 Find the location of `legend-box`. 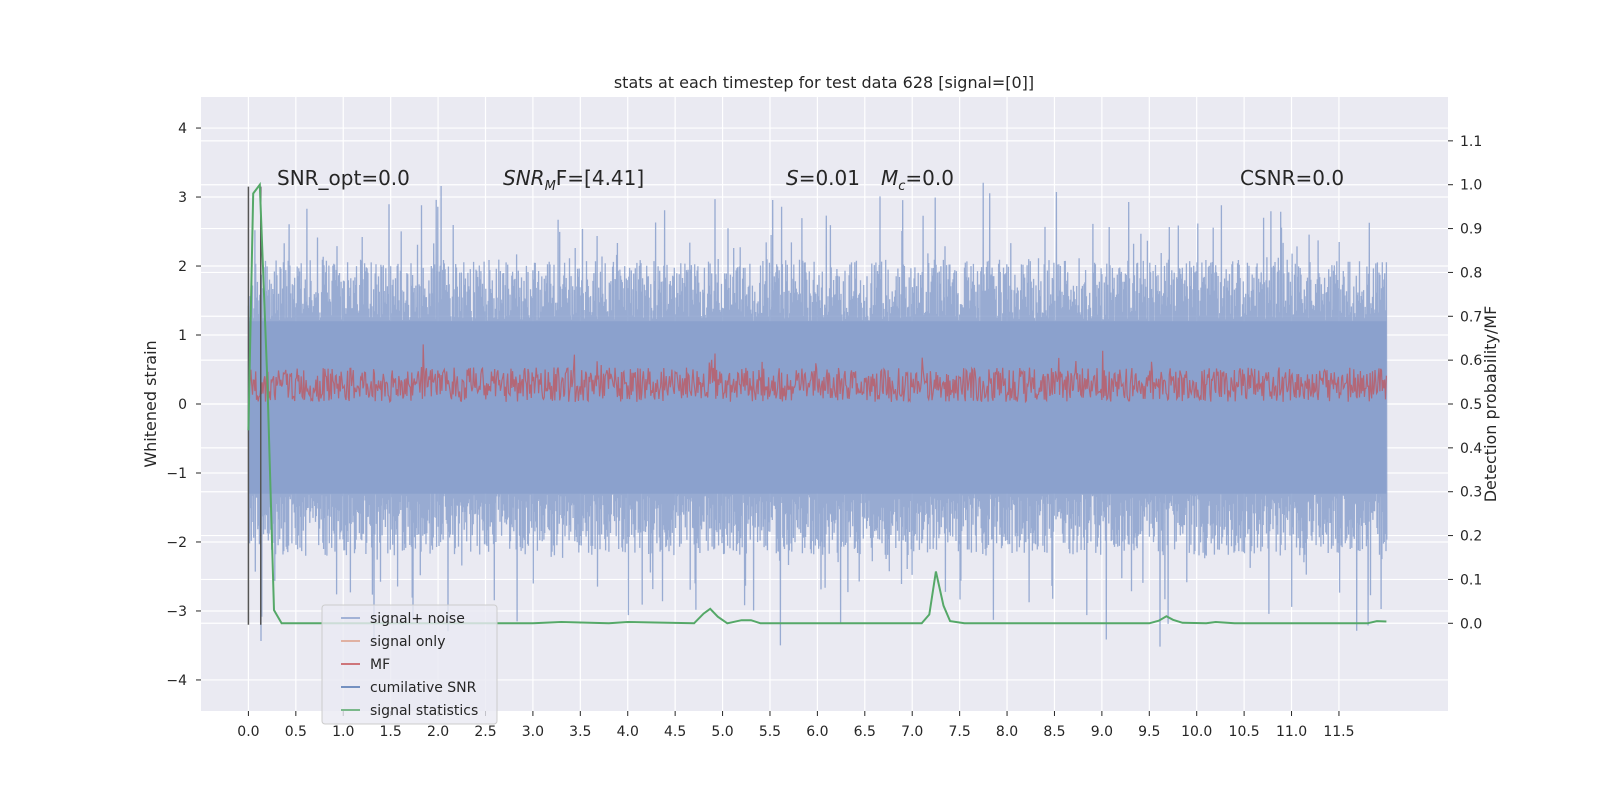

legend-box is located at coordinates (409, 664).